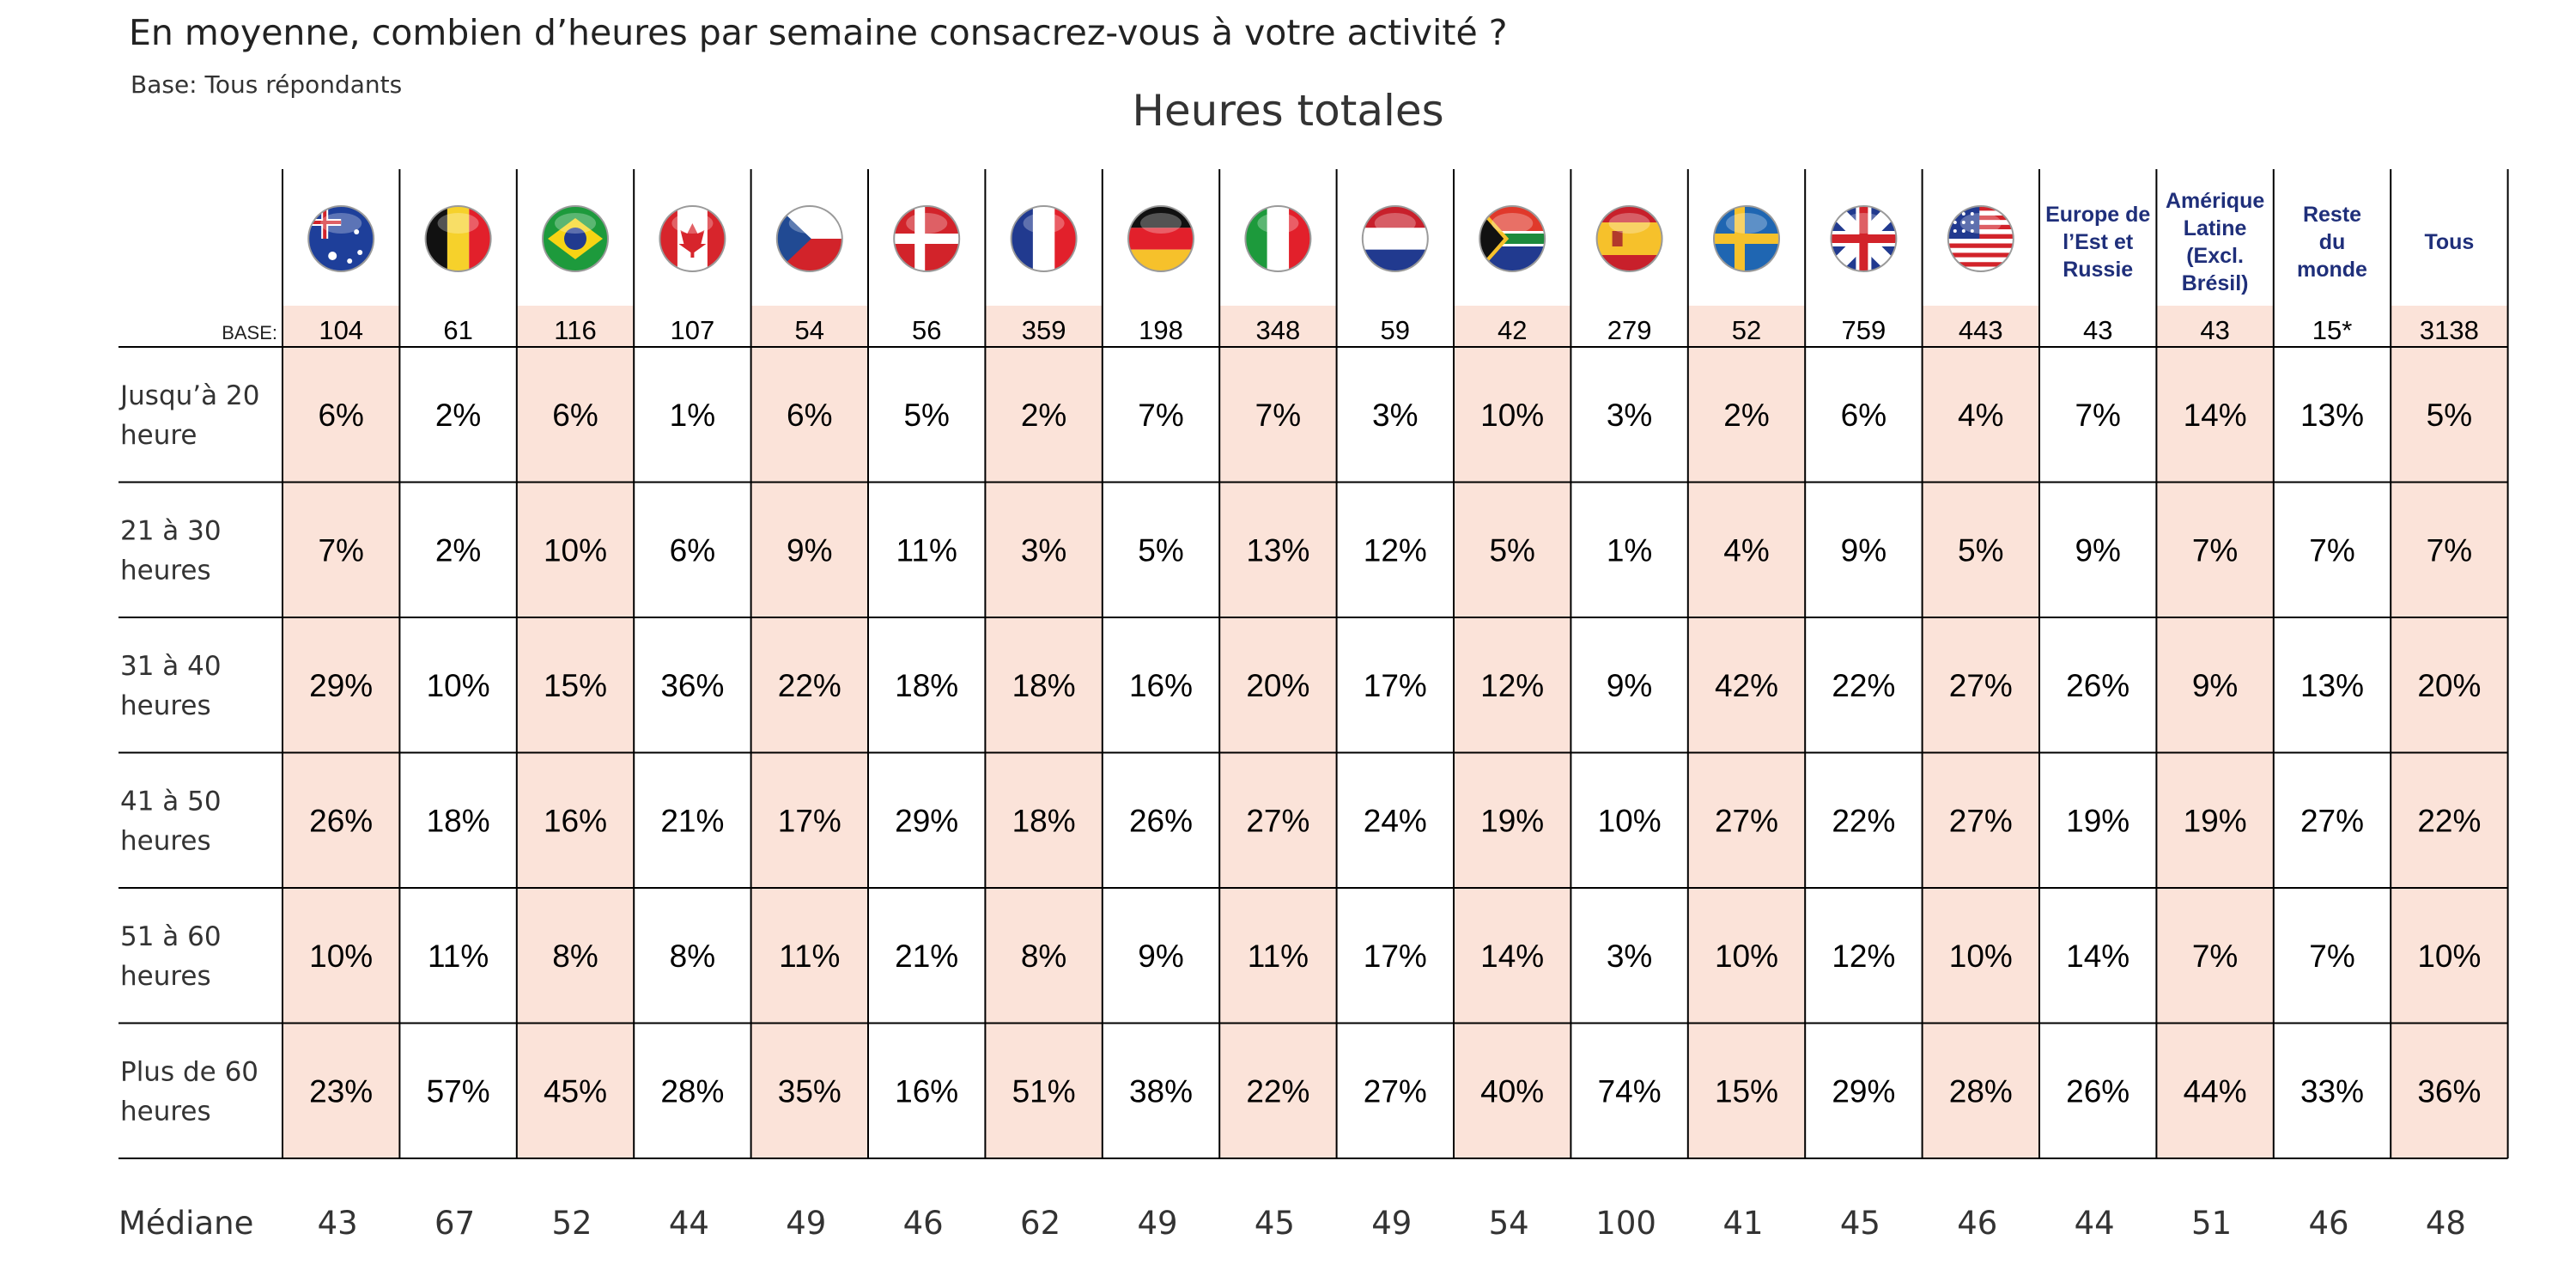  Describe the element at coordinates (1742, 1223) in the screenshot. I see `median-value: 41` at that location.